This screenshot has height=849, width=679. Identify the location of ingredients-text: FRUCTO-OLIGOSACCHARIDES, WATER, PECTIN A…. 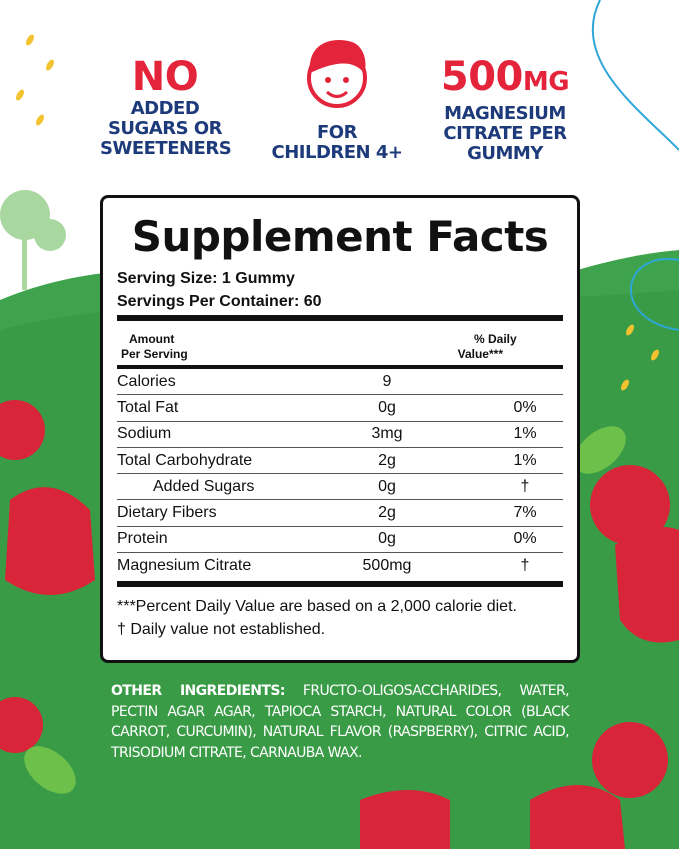
(340, 722).